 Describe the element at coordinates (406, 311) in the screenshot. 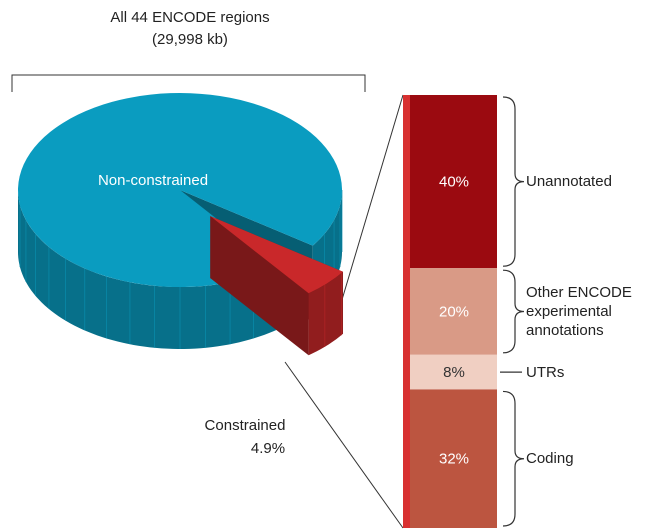

I see `bar-edge` at that location.